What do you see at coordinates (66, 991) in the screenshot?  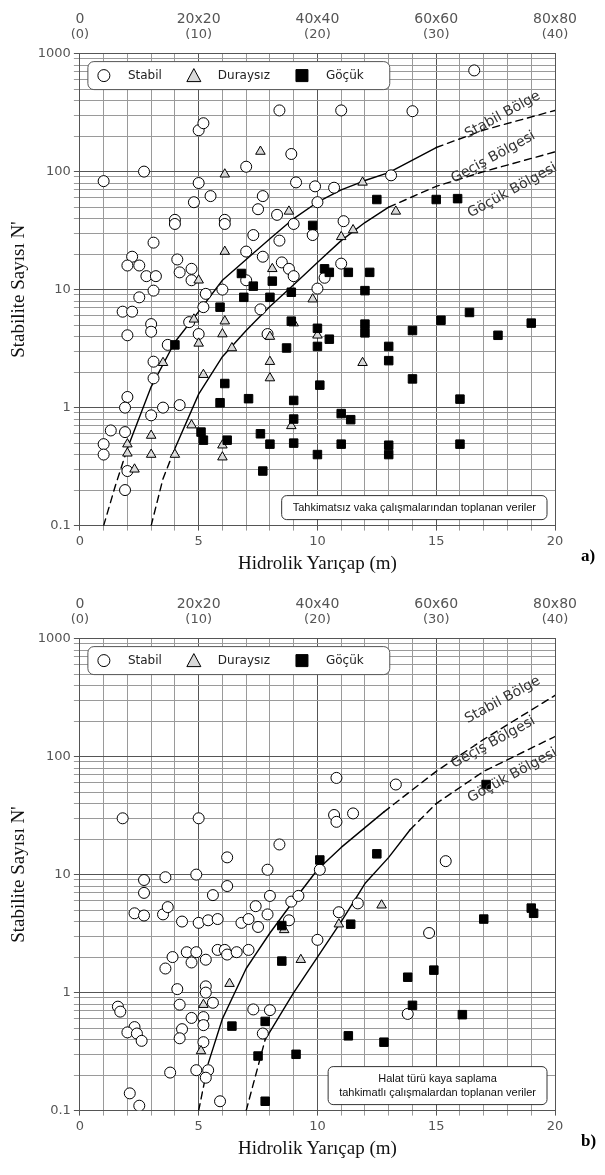 I see `y-tick-label: 1` at bounding box center [66, 991].